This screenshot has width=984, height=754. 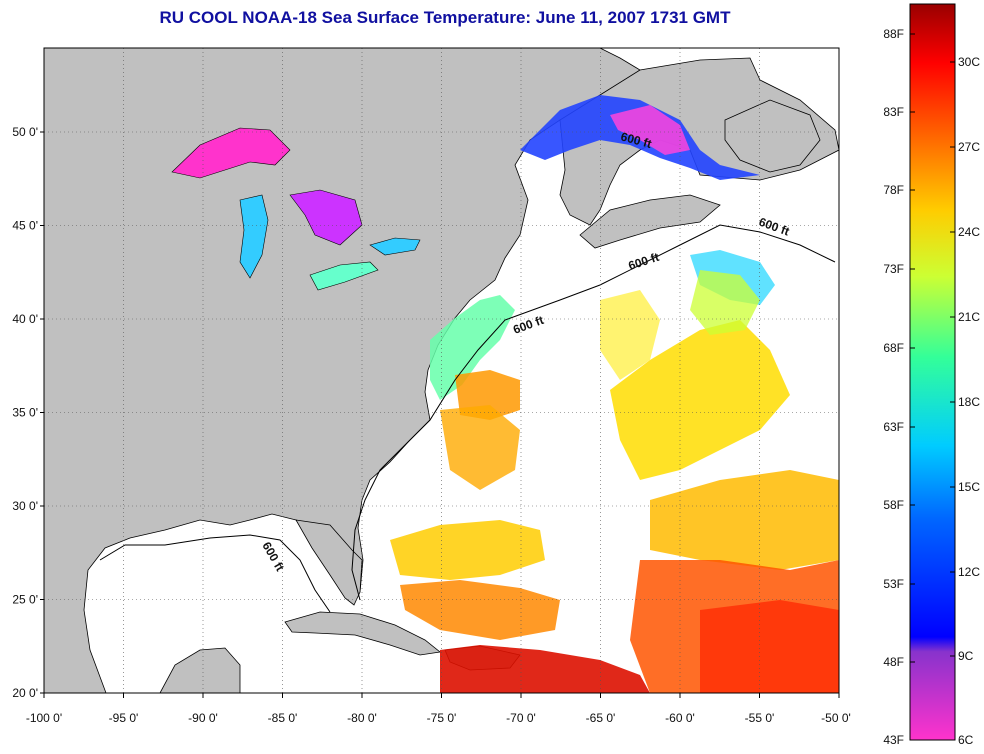 I want to click on lake-superior, so click(x=231, y=153).